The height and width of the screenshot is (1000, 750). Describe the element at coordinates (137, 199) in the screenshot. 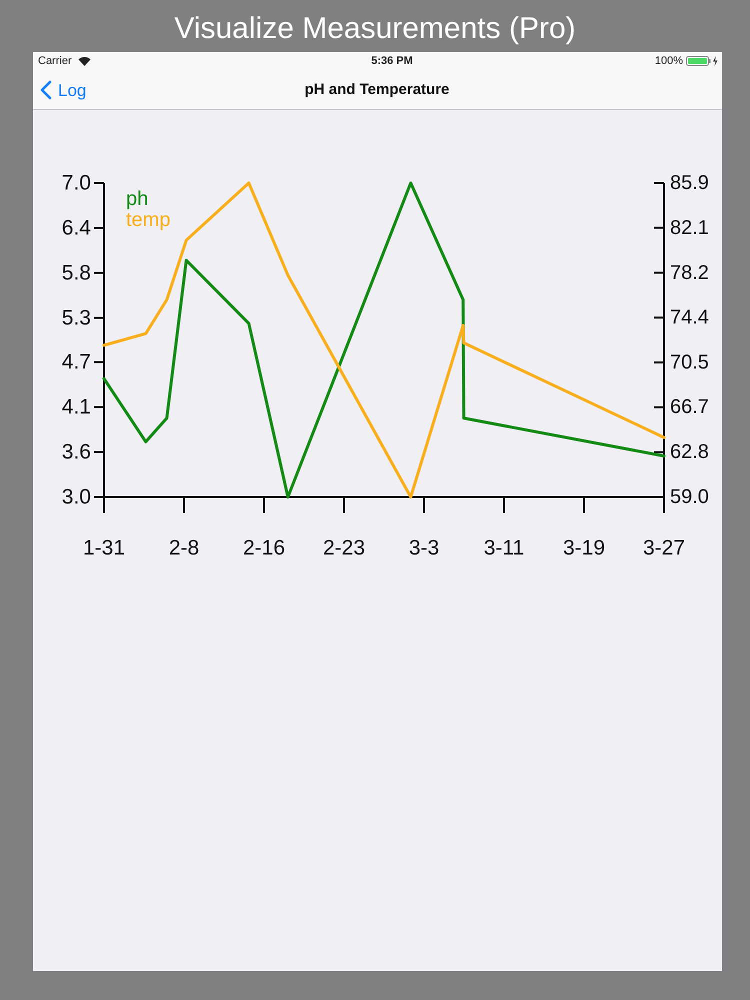

I see `text: ph` at that location.